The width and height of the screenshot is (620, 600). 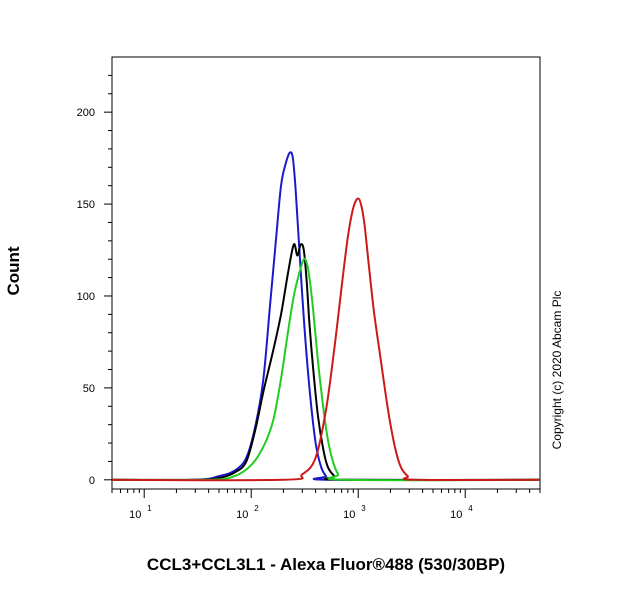 I want to click on y-tick-label: 100, so click(x=86, y=297).